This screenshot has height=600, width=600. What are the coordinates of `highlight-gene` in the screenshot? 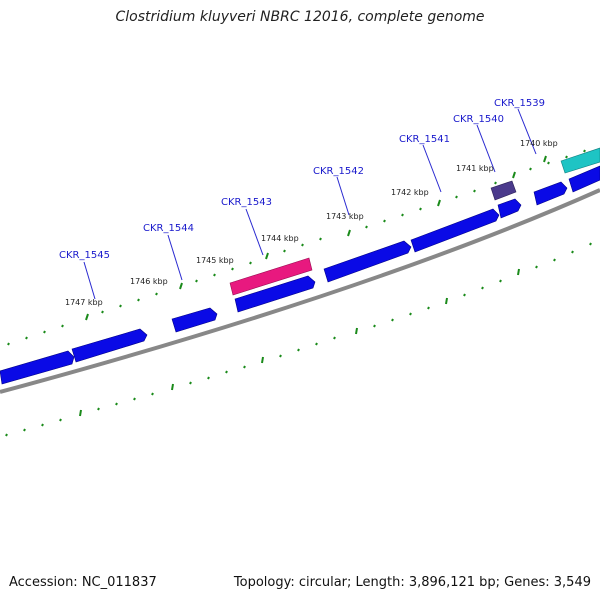 It's located at (271, 276).